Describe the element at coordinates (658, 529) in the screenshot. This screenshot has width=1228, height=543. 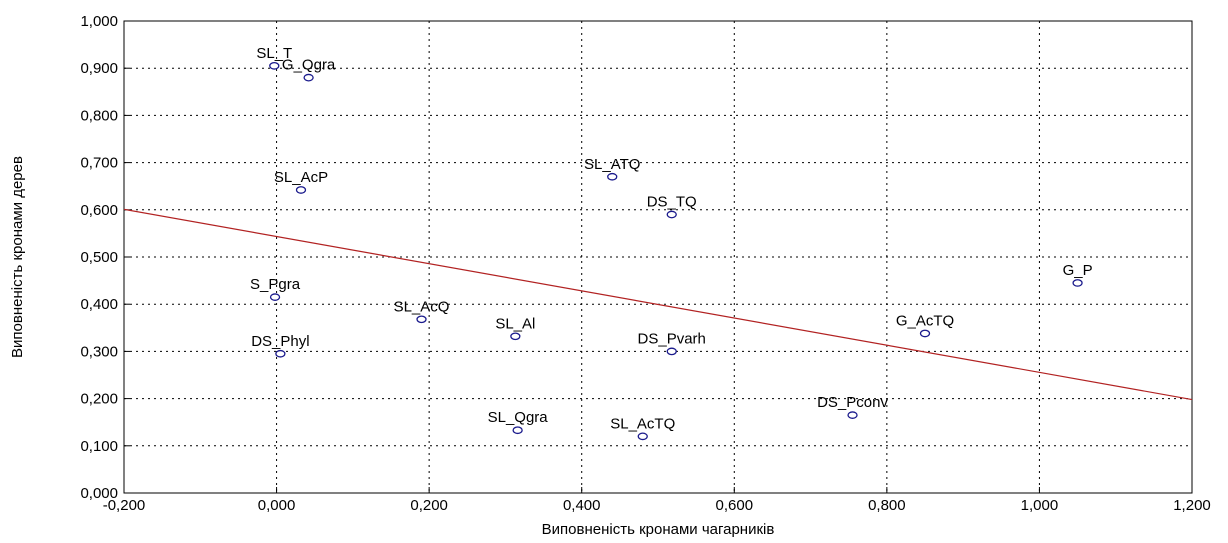
I see `x-axis-title: Виповненість кронами чагарників` at that location.